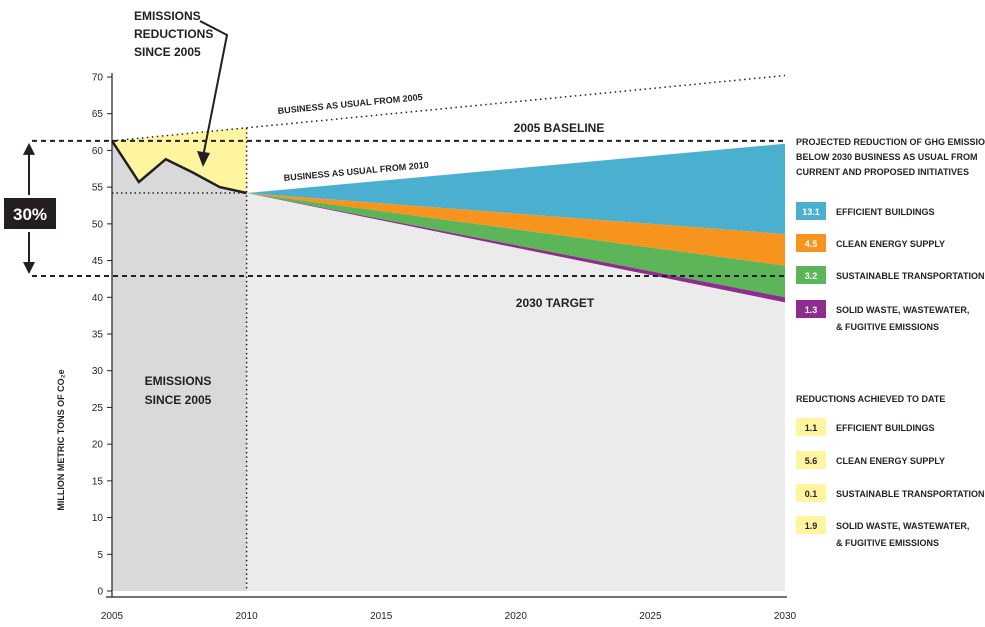 The image size is (985, 627). What do you see at coordinates (910, 276) in the screenshot?
I see `projected-legend-label: SUSTAINABLE TRANSPORTATION` at bounding box center [910, 276].